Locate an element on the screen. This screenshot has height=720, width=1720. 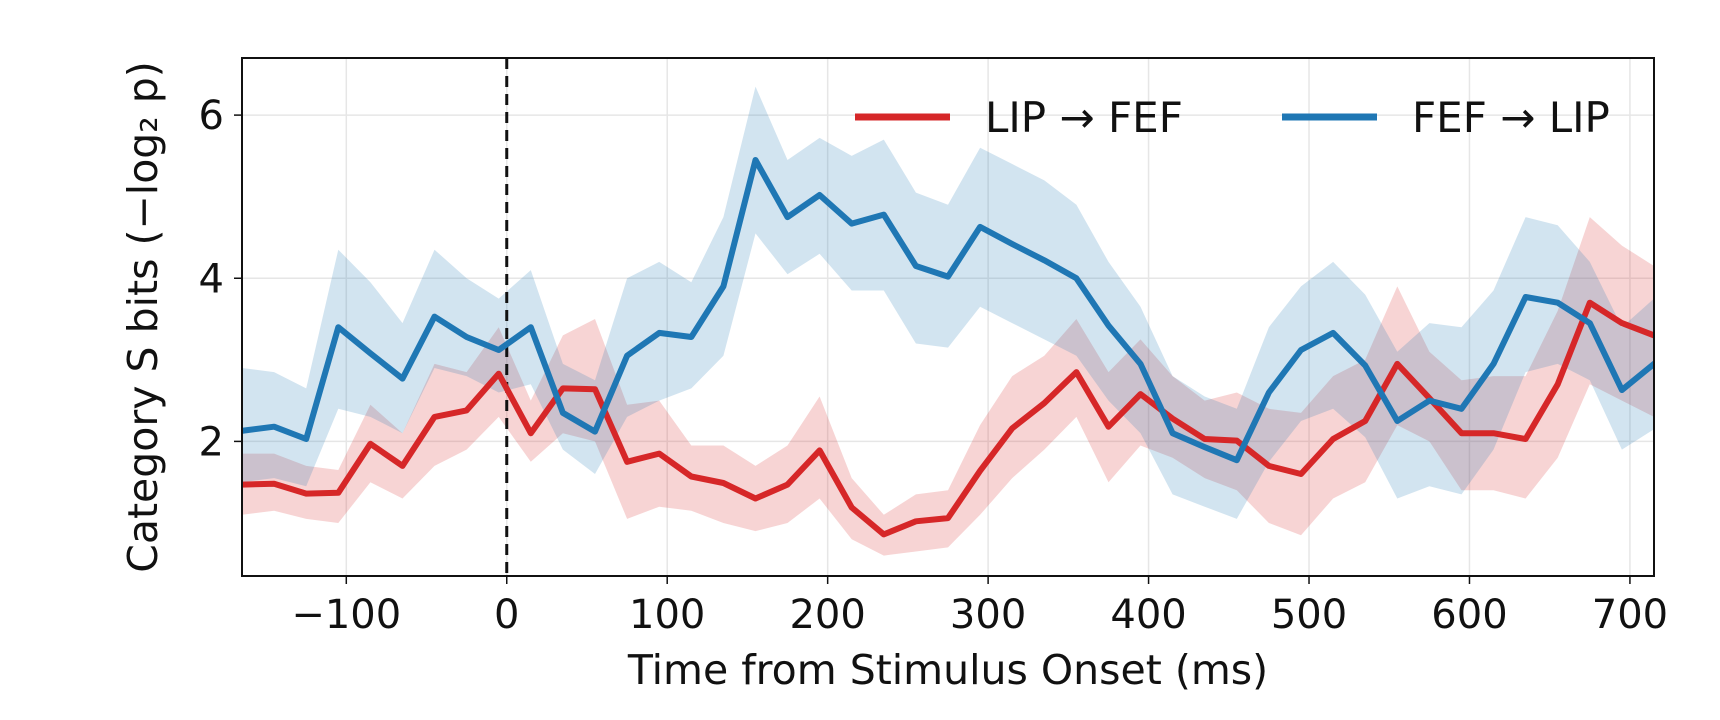
x-tick-label: 100 is located at coordinates (667, 615).